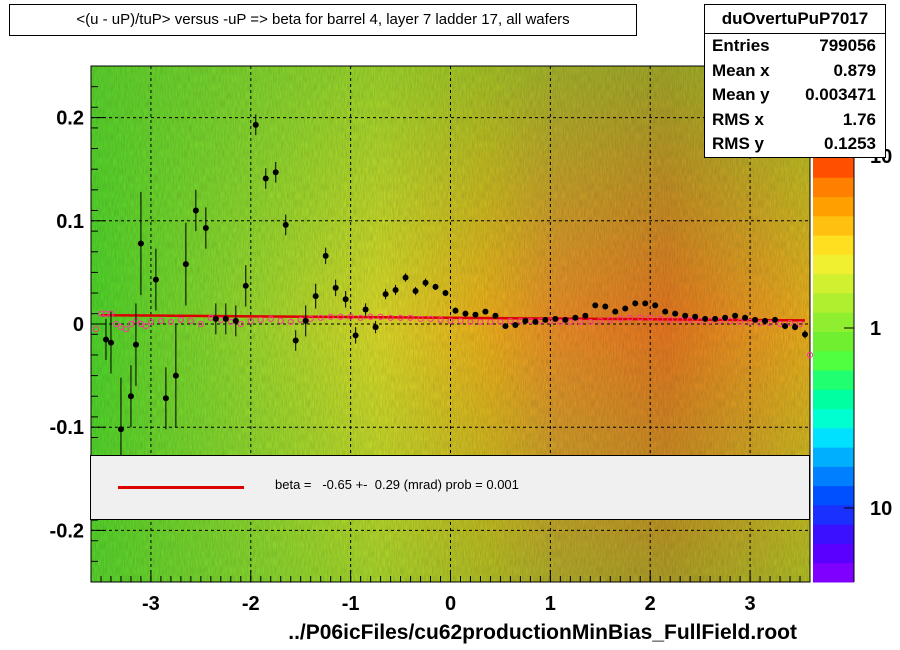 The width and height of the screenshot is (900, 650). I want to click on stats-row-rms-x: RMS x 1.76, so click(795, 120).